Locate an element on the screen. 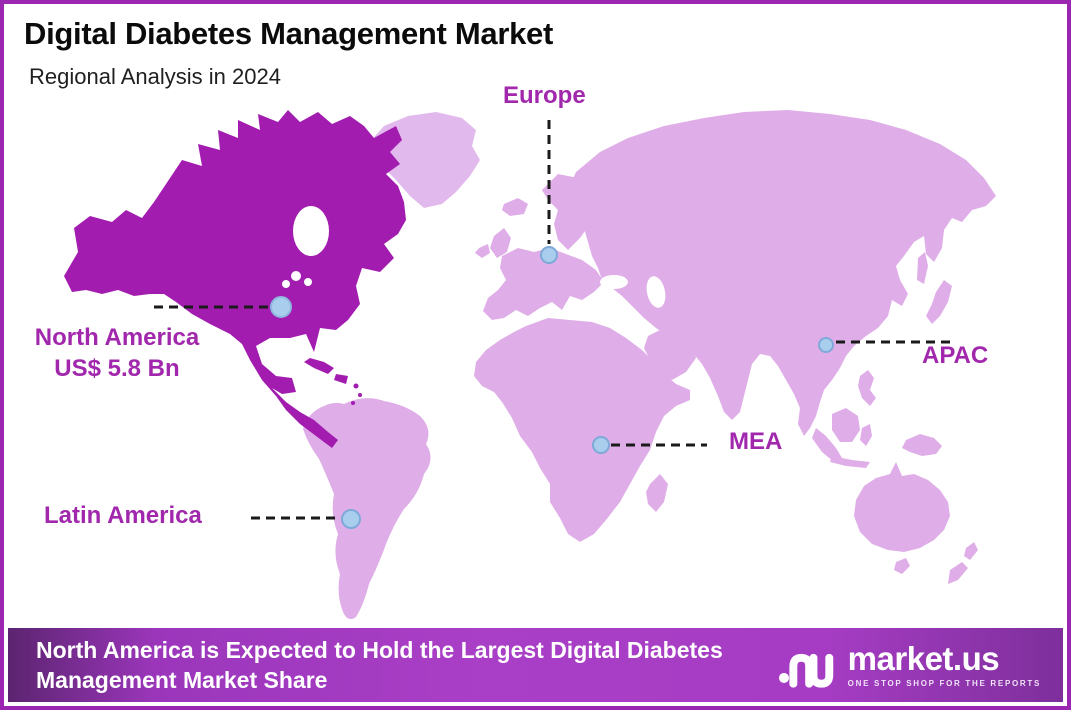  map-sumatra is located at coordinates (827, 445).